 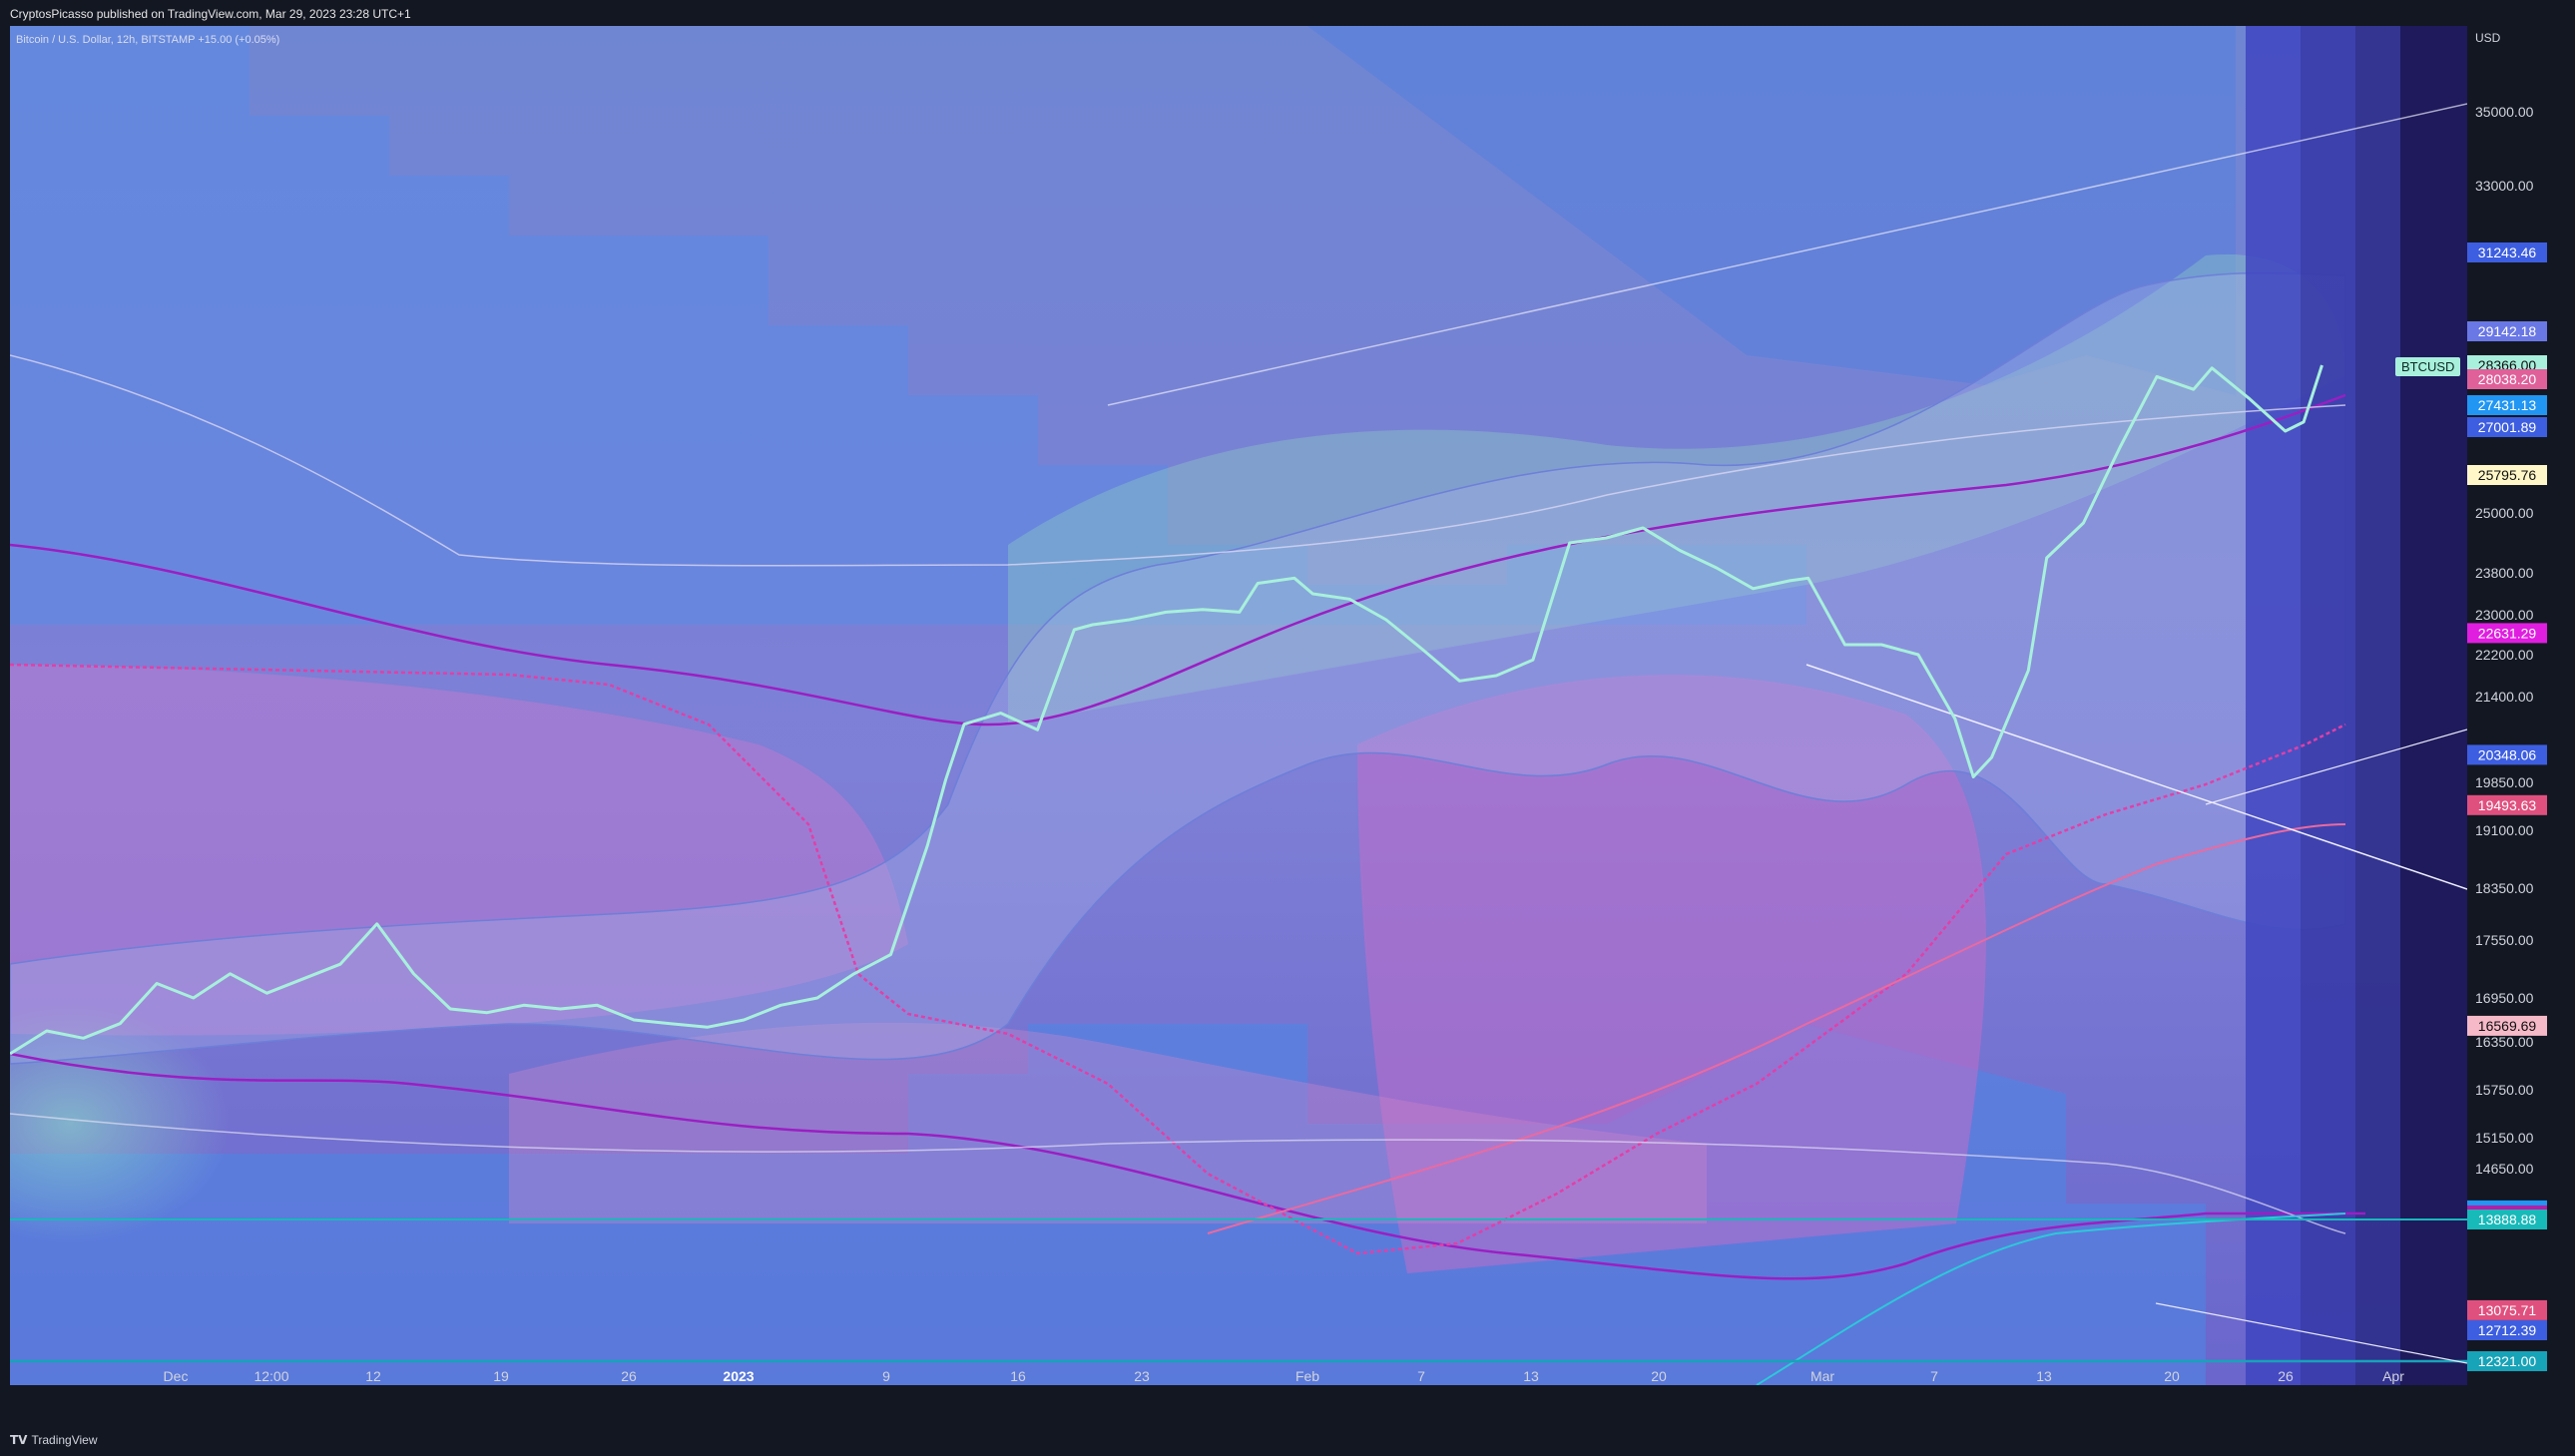 I want to click on price-label: 13888.88, so click(x=2507, y=1219).